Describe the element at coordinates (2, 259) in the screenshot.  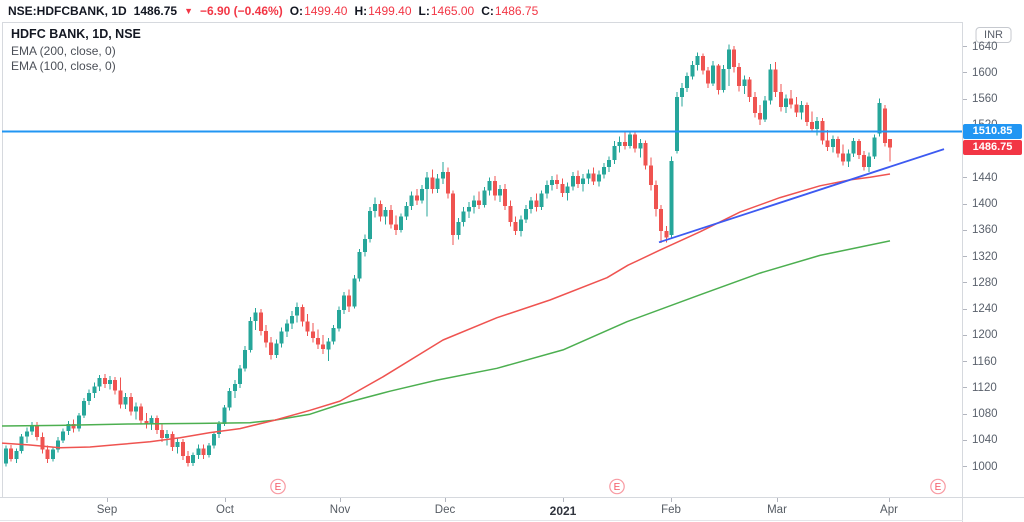
I see `pane-border-left` at that location.